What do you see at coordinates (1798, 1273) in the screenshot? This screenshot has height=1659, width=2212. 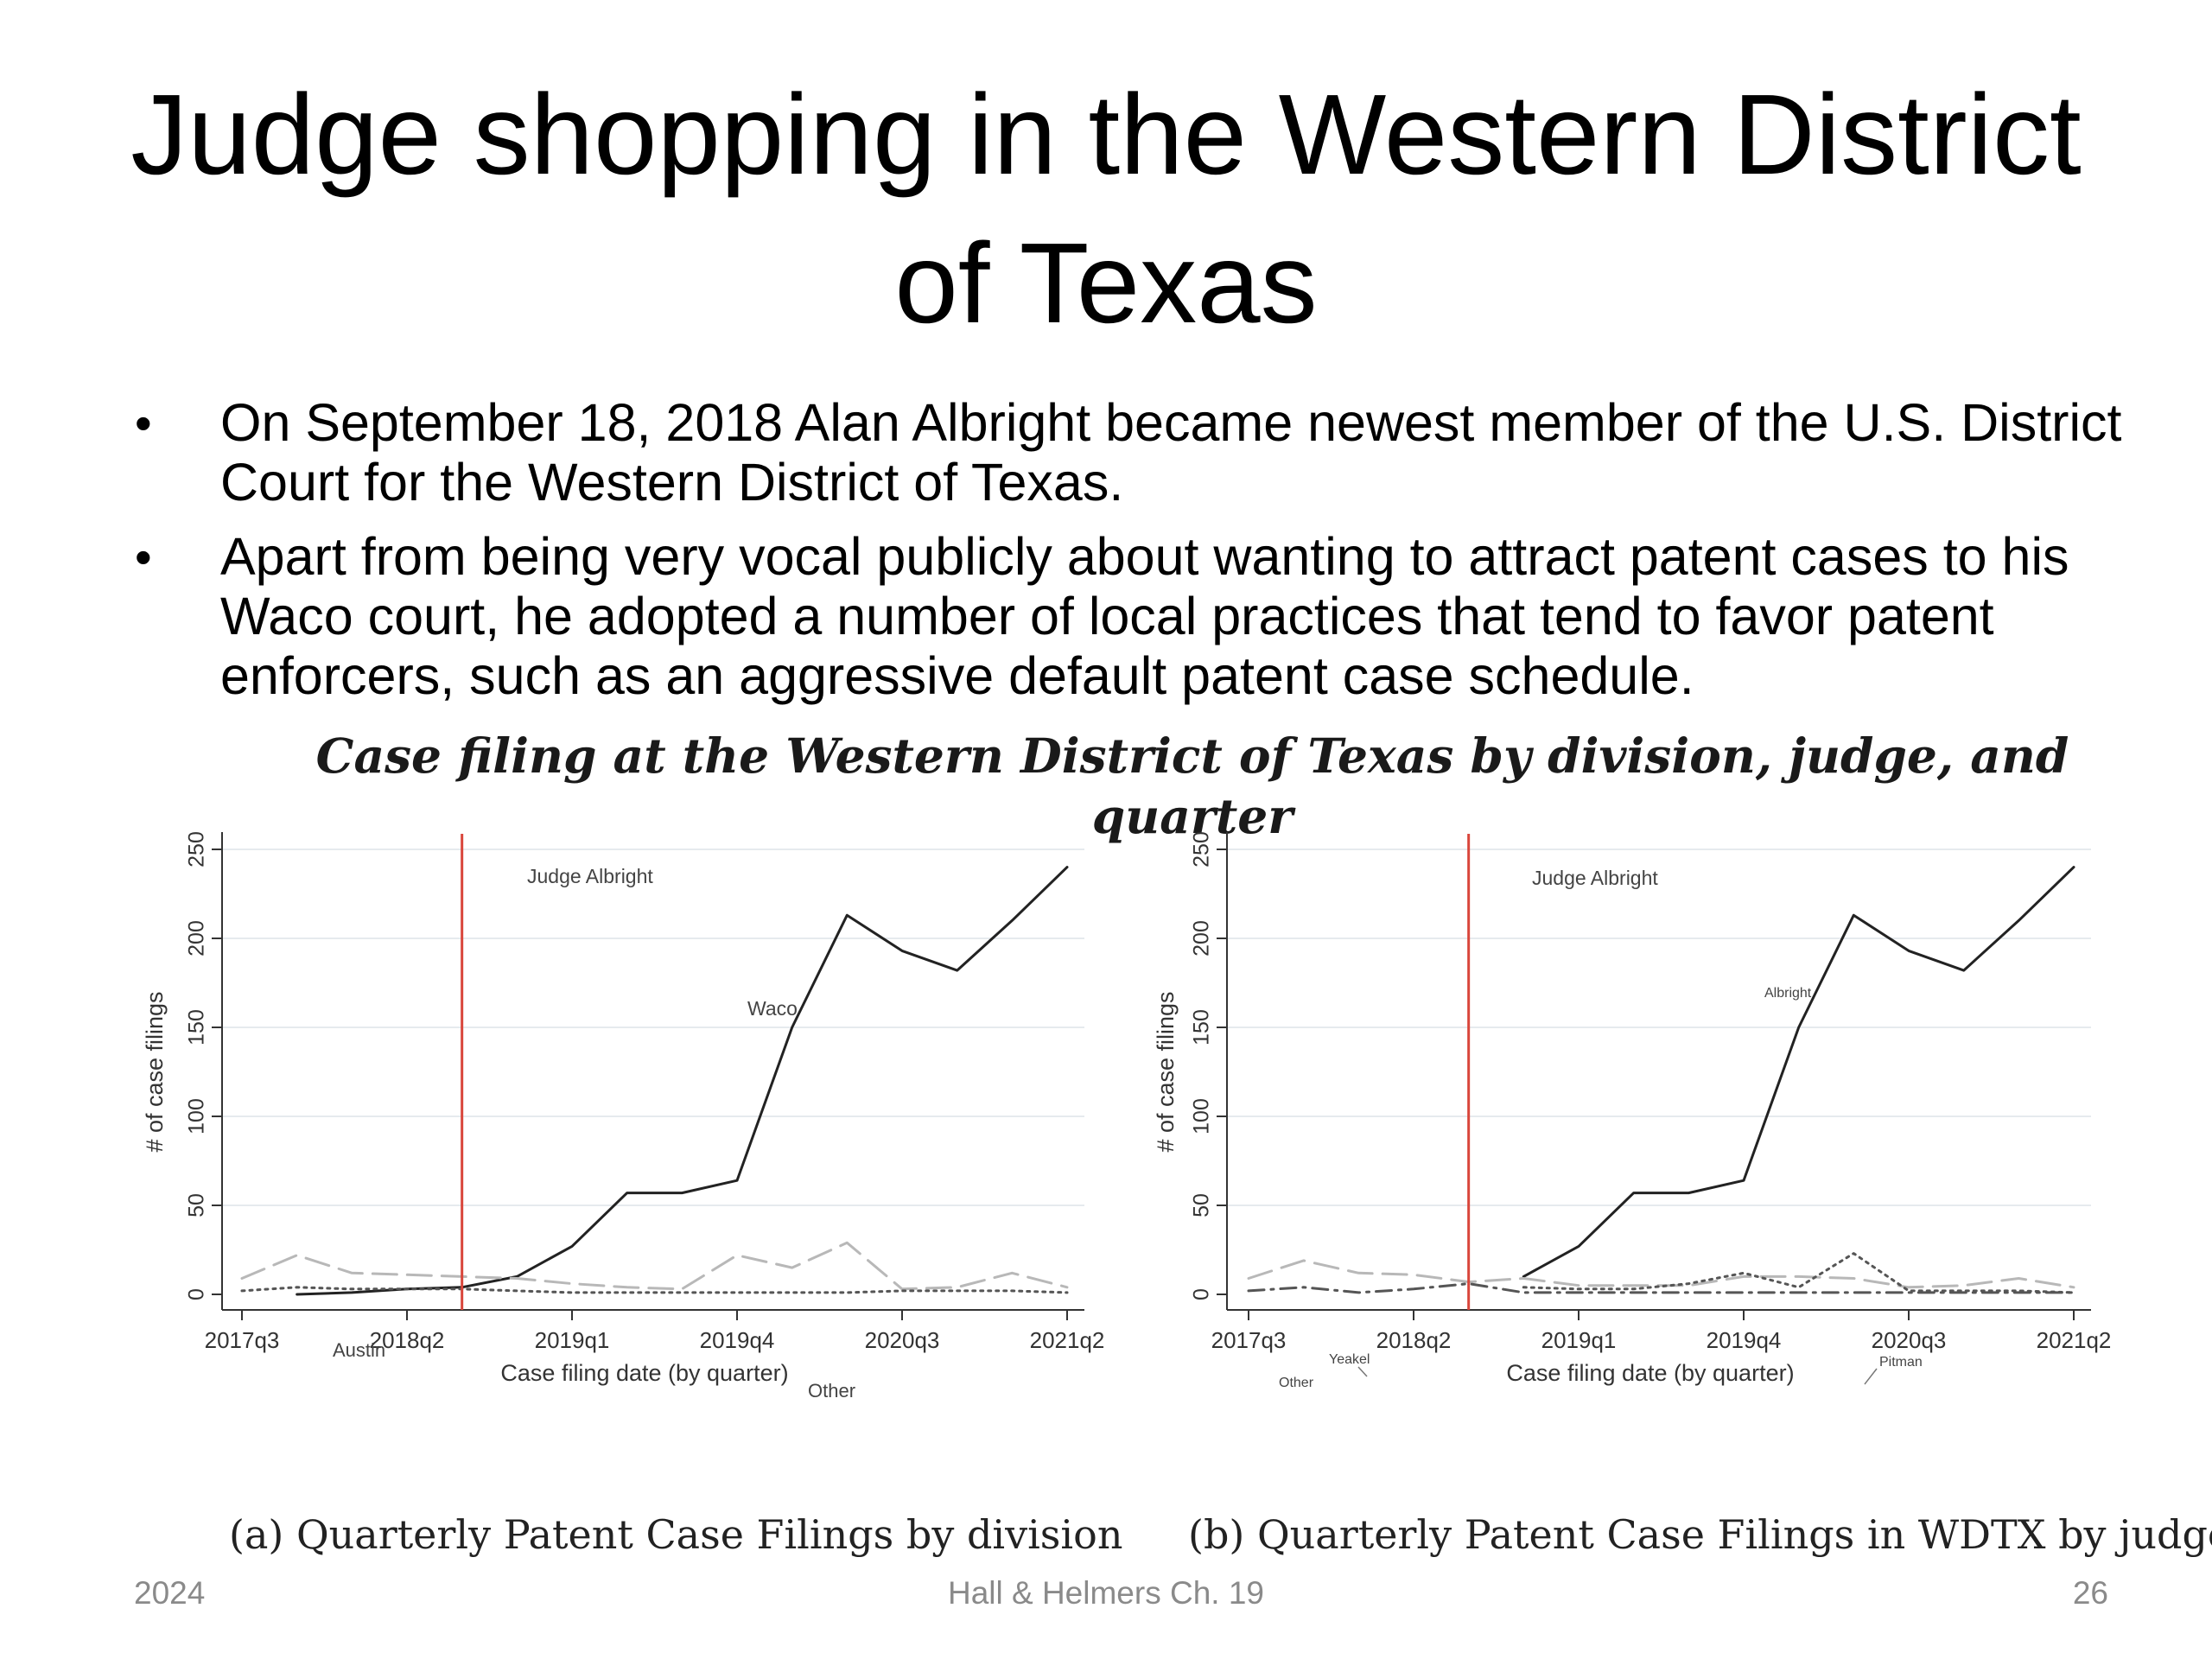 I see `series-line-pitman` at bounding box center [1798, 1273].